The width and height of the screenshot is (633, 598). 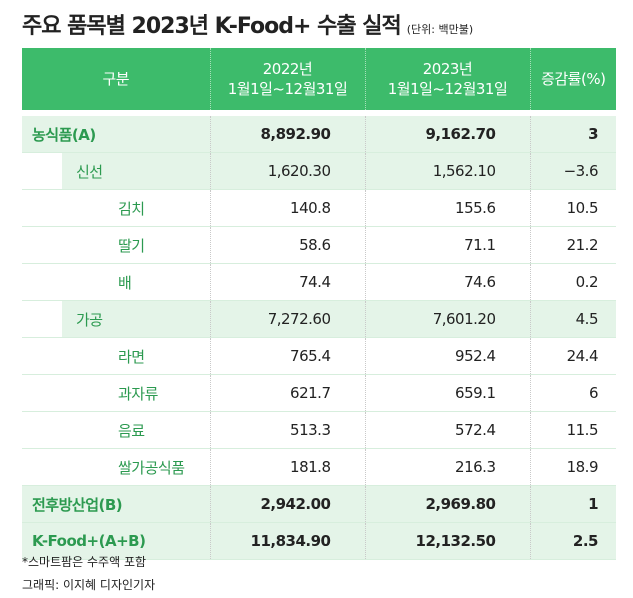 I want to click on change-rate: 11.5, so click(x=572, y=430).